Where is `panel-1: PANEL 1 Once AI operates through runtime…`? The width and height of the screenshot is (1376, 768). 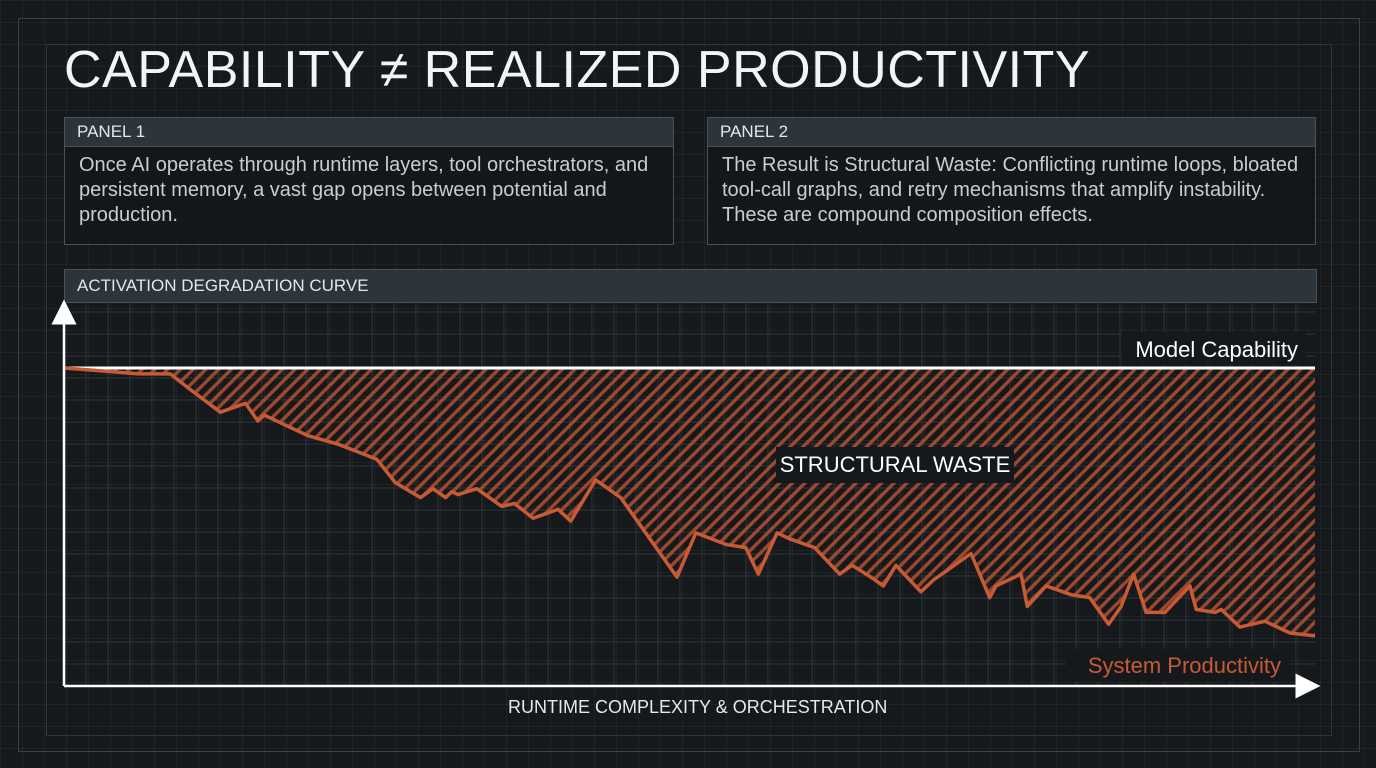
panel-1: PANEL 1 Once AI operates through runtime… is located at coordinates (369, 181).